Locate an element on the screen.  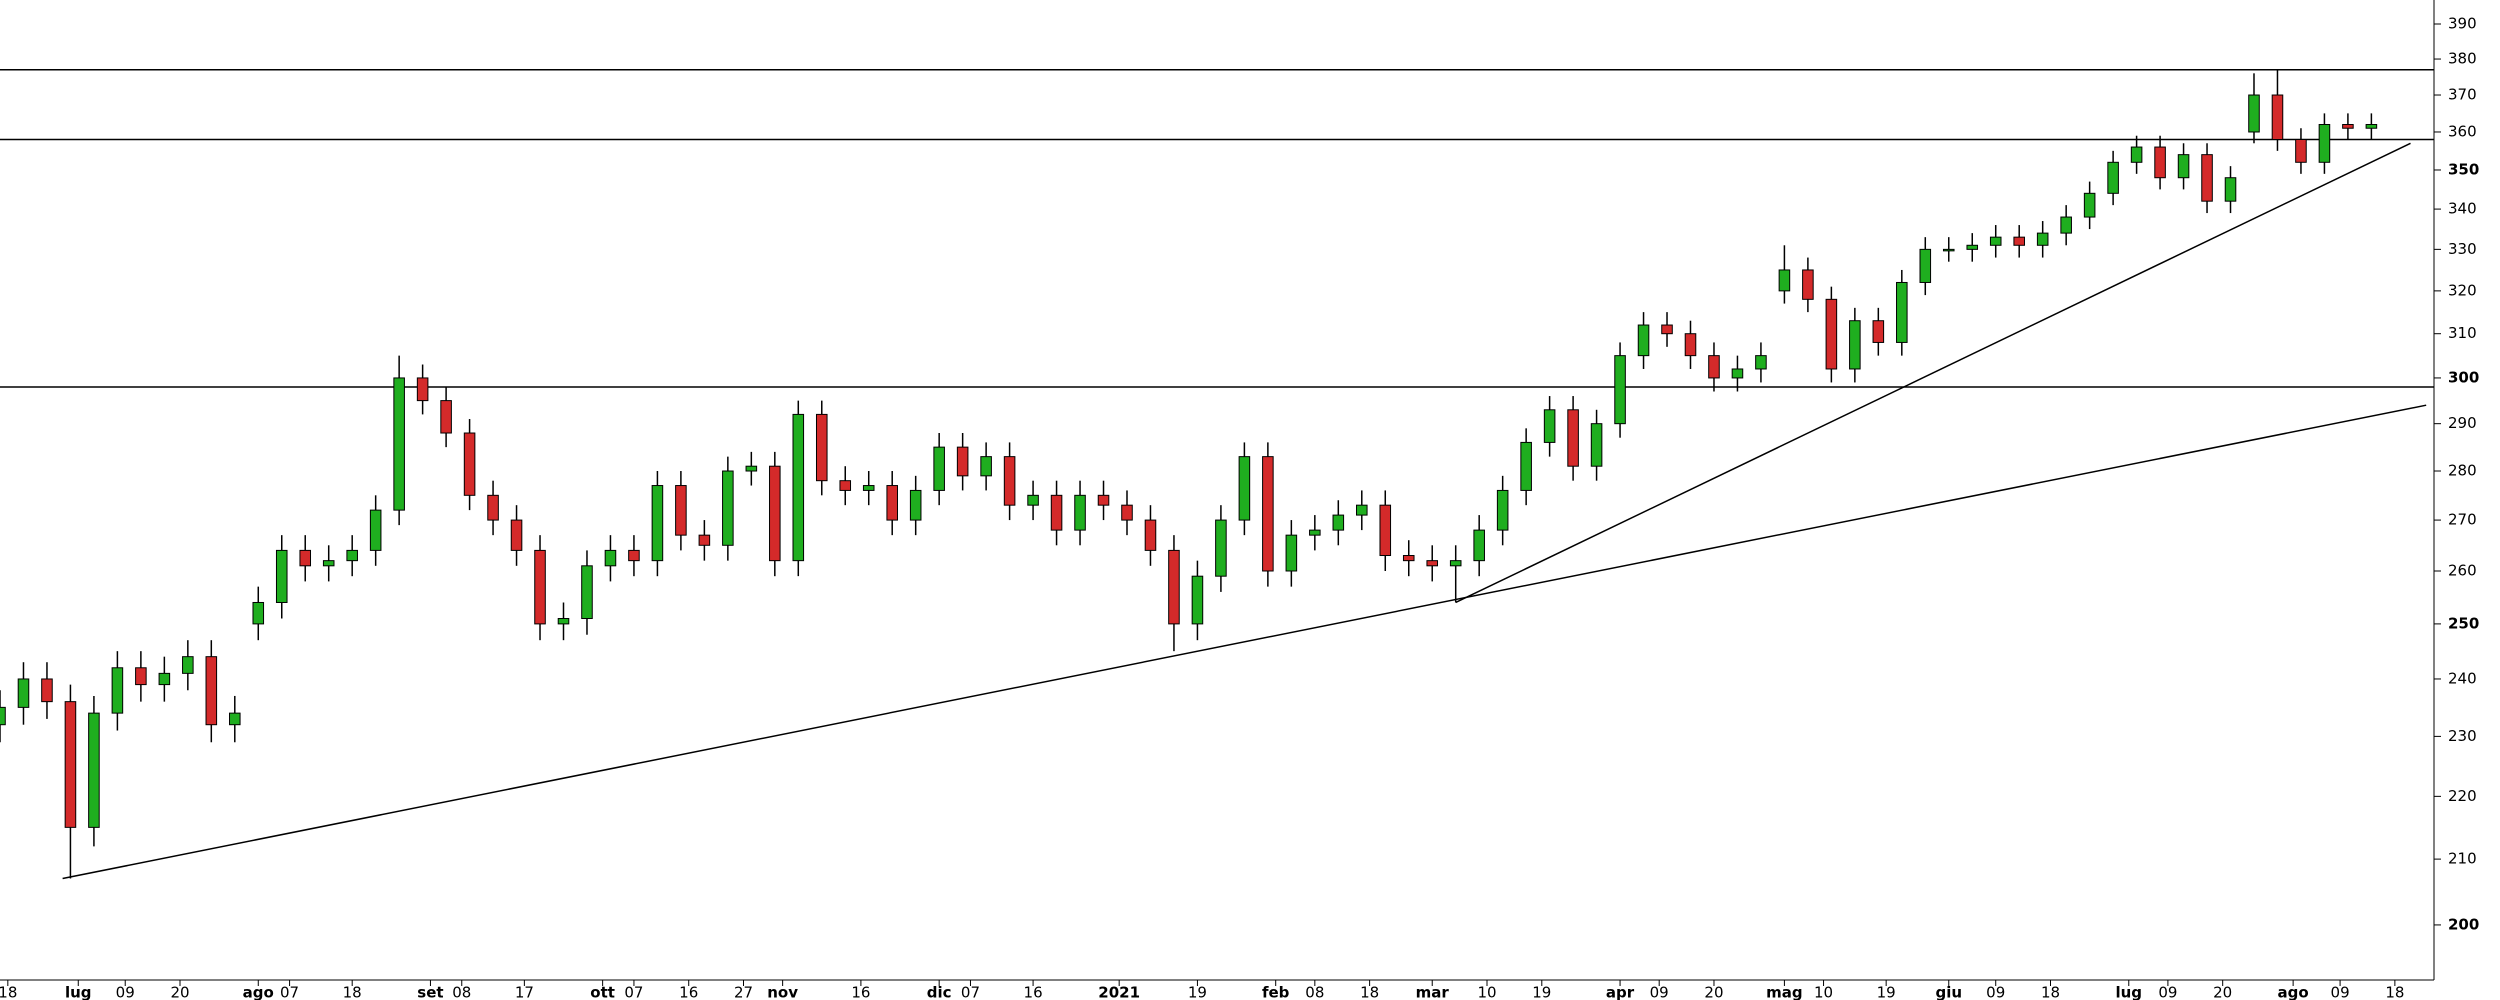
x-tick-label: 08 is located at coordinates (1314, 992).